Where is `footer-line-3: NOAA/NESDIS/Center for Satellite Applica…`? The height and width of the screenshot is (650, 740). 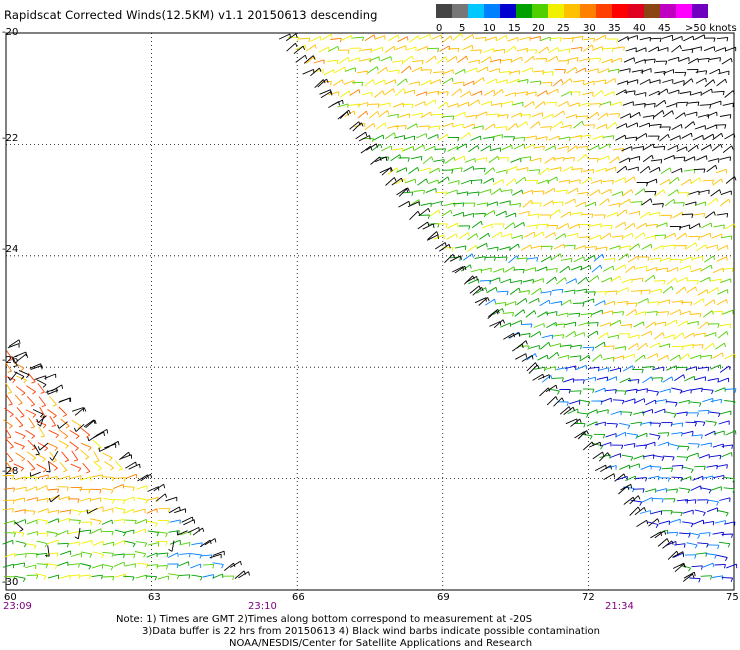 footer-line-3: NOAA/NESDIS/Center for Satellite Applica… is located at coordinates (381, 643).